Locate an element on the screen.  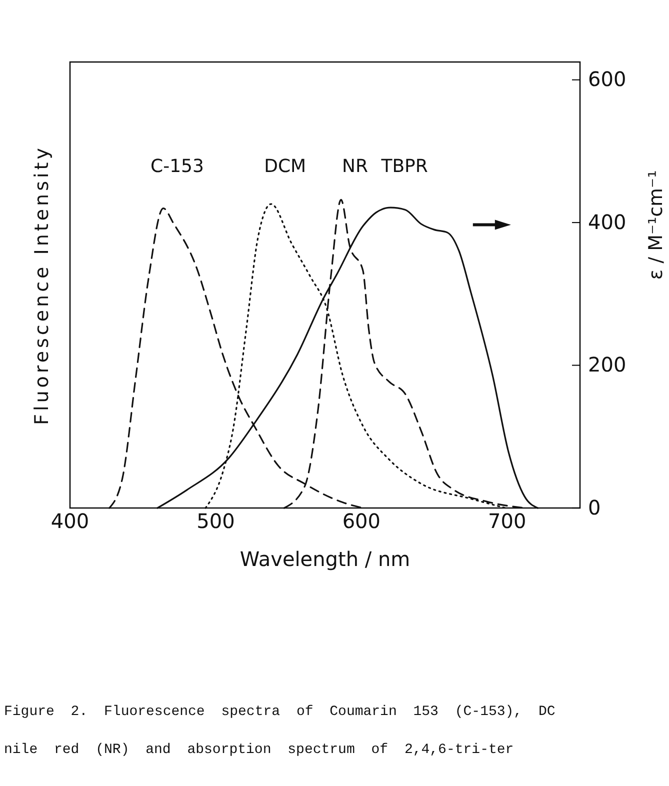
caption: Figure 2. Fluorescence spectra of Coumarin 153 (C-153), DC is located at coordinates (280, 712).